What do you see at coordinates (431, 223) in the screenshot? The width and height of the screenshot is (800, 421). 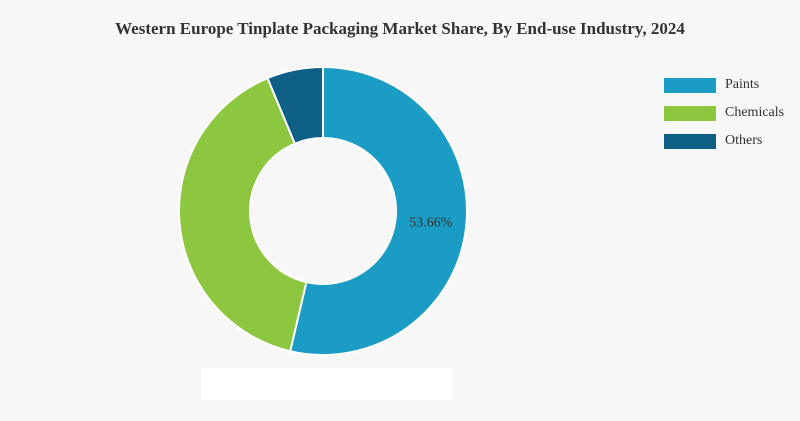 I see `data-label: 53.66%` at bounding box center [431, 223].